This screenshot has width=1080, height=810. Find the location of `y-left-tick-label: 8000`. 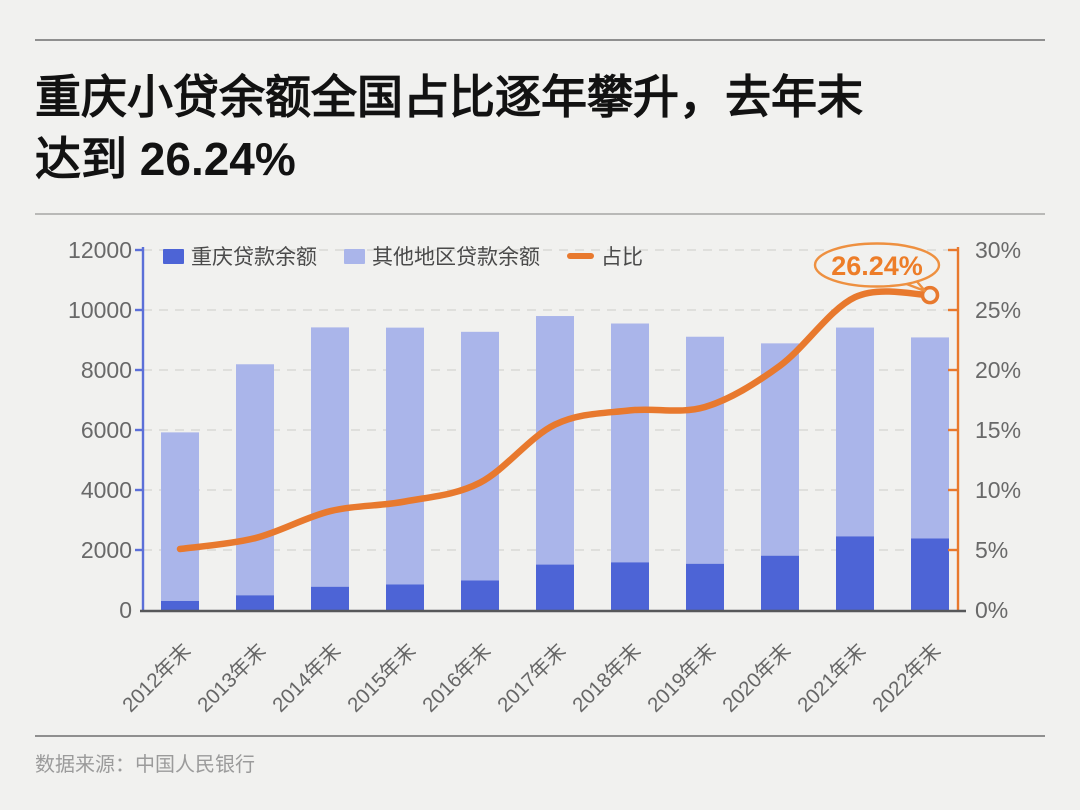

y-left-tick-label: 8000 is located at coordinates (106, 370).